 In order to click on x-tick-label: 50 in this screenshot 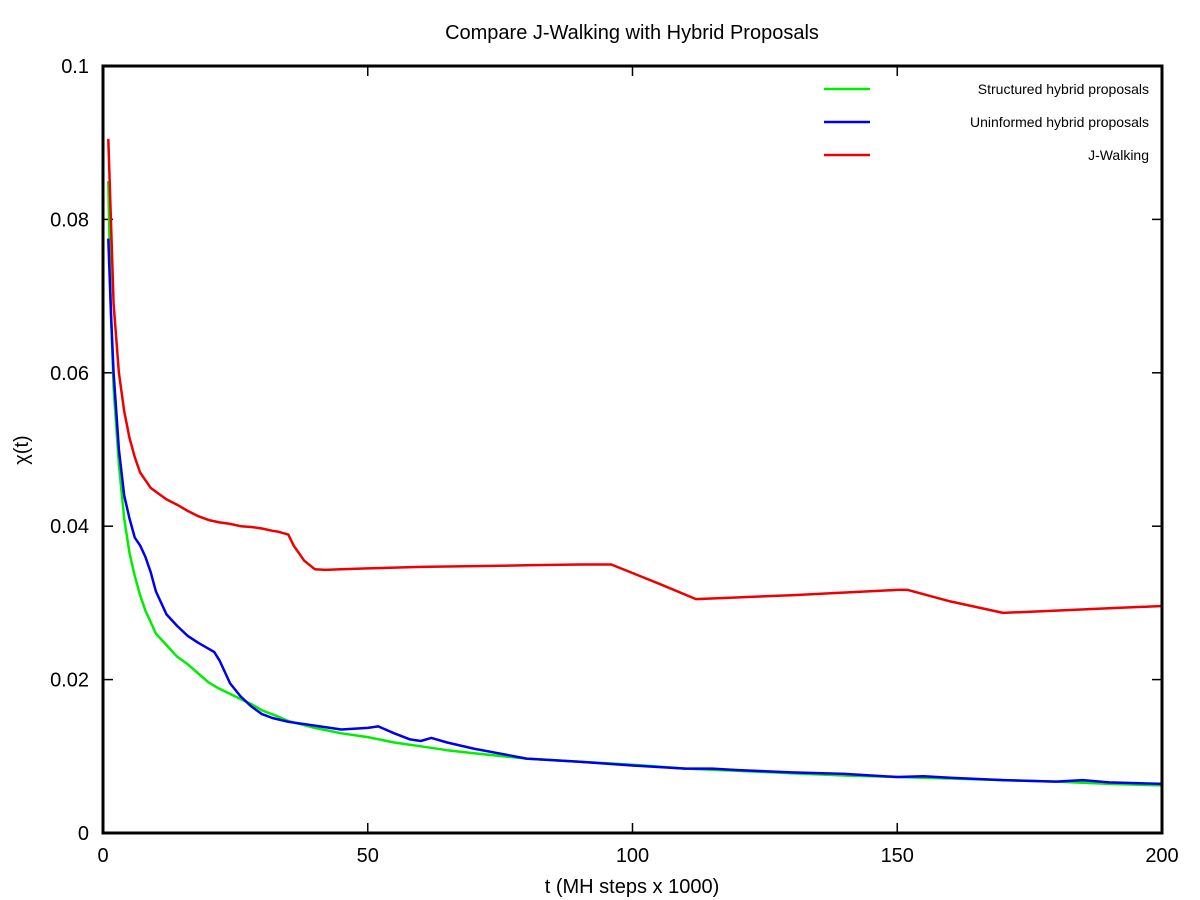, I will do `click(368, 856)`.